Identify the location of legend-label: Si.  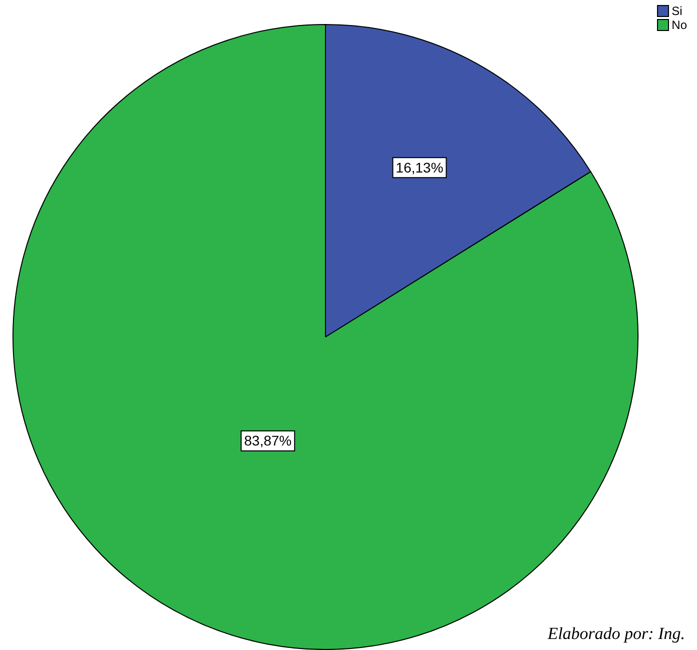
(677, 11).